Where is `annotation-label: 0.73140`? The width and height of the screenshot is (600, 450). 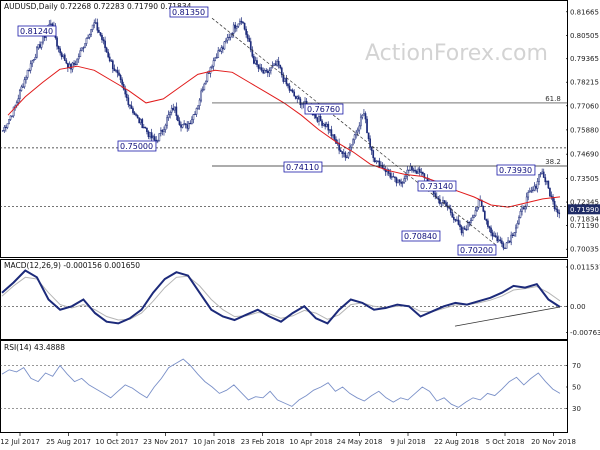 annotation-label: 0.73140 is located at coordinates (436, 186).